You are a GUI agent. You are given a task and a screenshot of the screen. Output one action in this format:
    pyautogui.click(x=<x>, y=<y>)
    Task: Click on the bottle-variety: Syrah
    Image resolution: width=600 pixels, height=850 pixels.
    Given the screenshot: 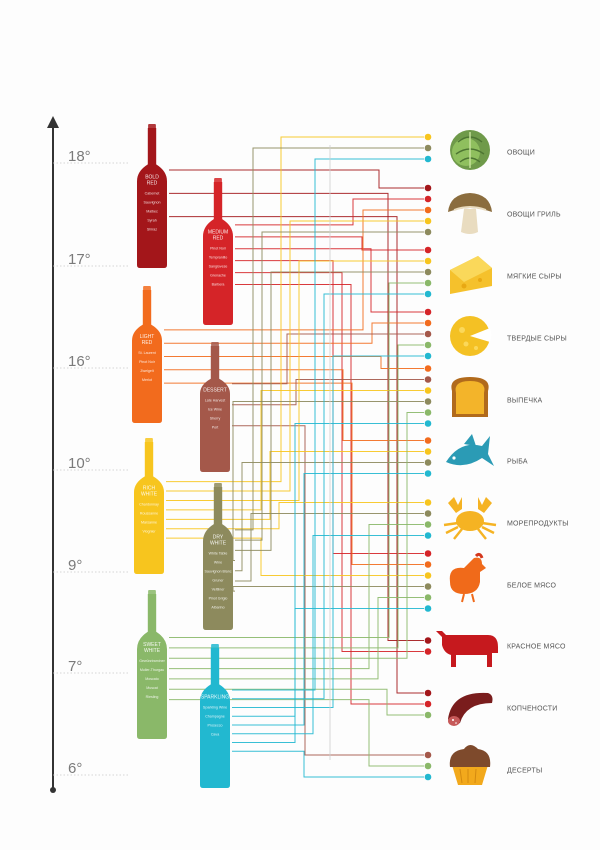 What is the action you would take?
    pyautogui.click(x=151, y=220)
    